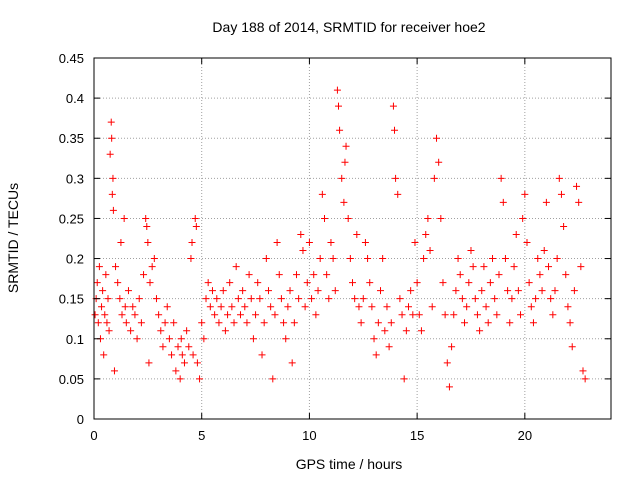 This screenshot has width=640, height=480. Describe the element at coordinates (75, 98) in the screenshot. I see `y-tick-label: 0.4` at that location.